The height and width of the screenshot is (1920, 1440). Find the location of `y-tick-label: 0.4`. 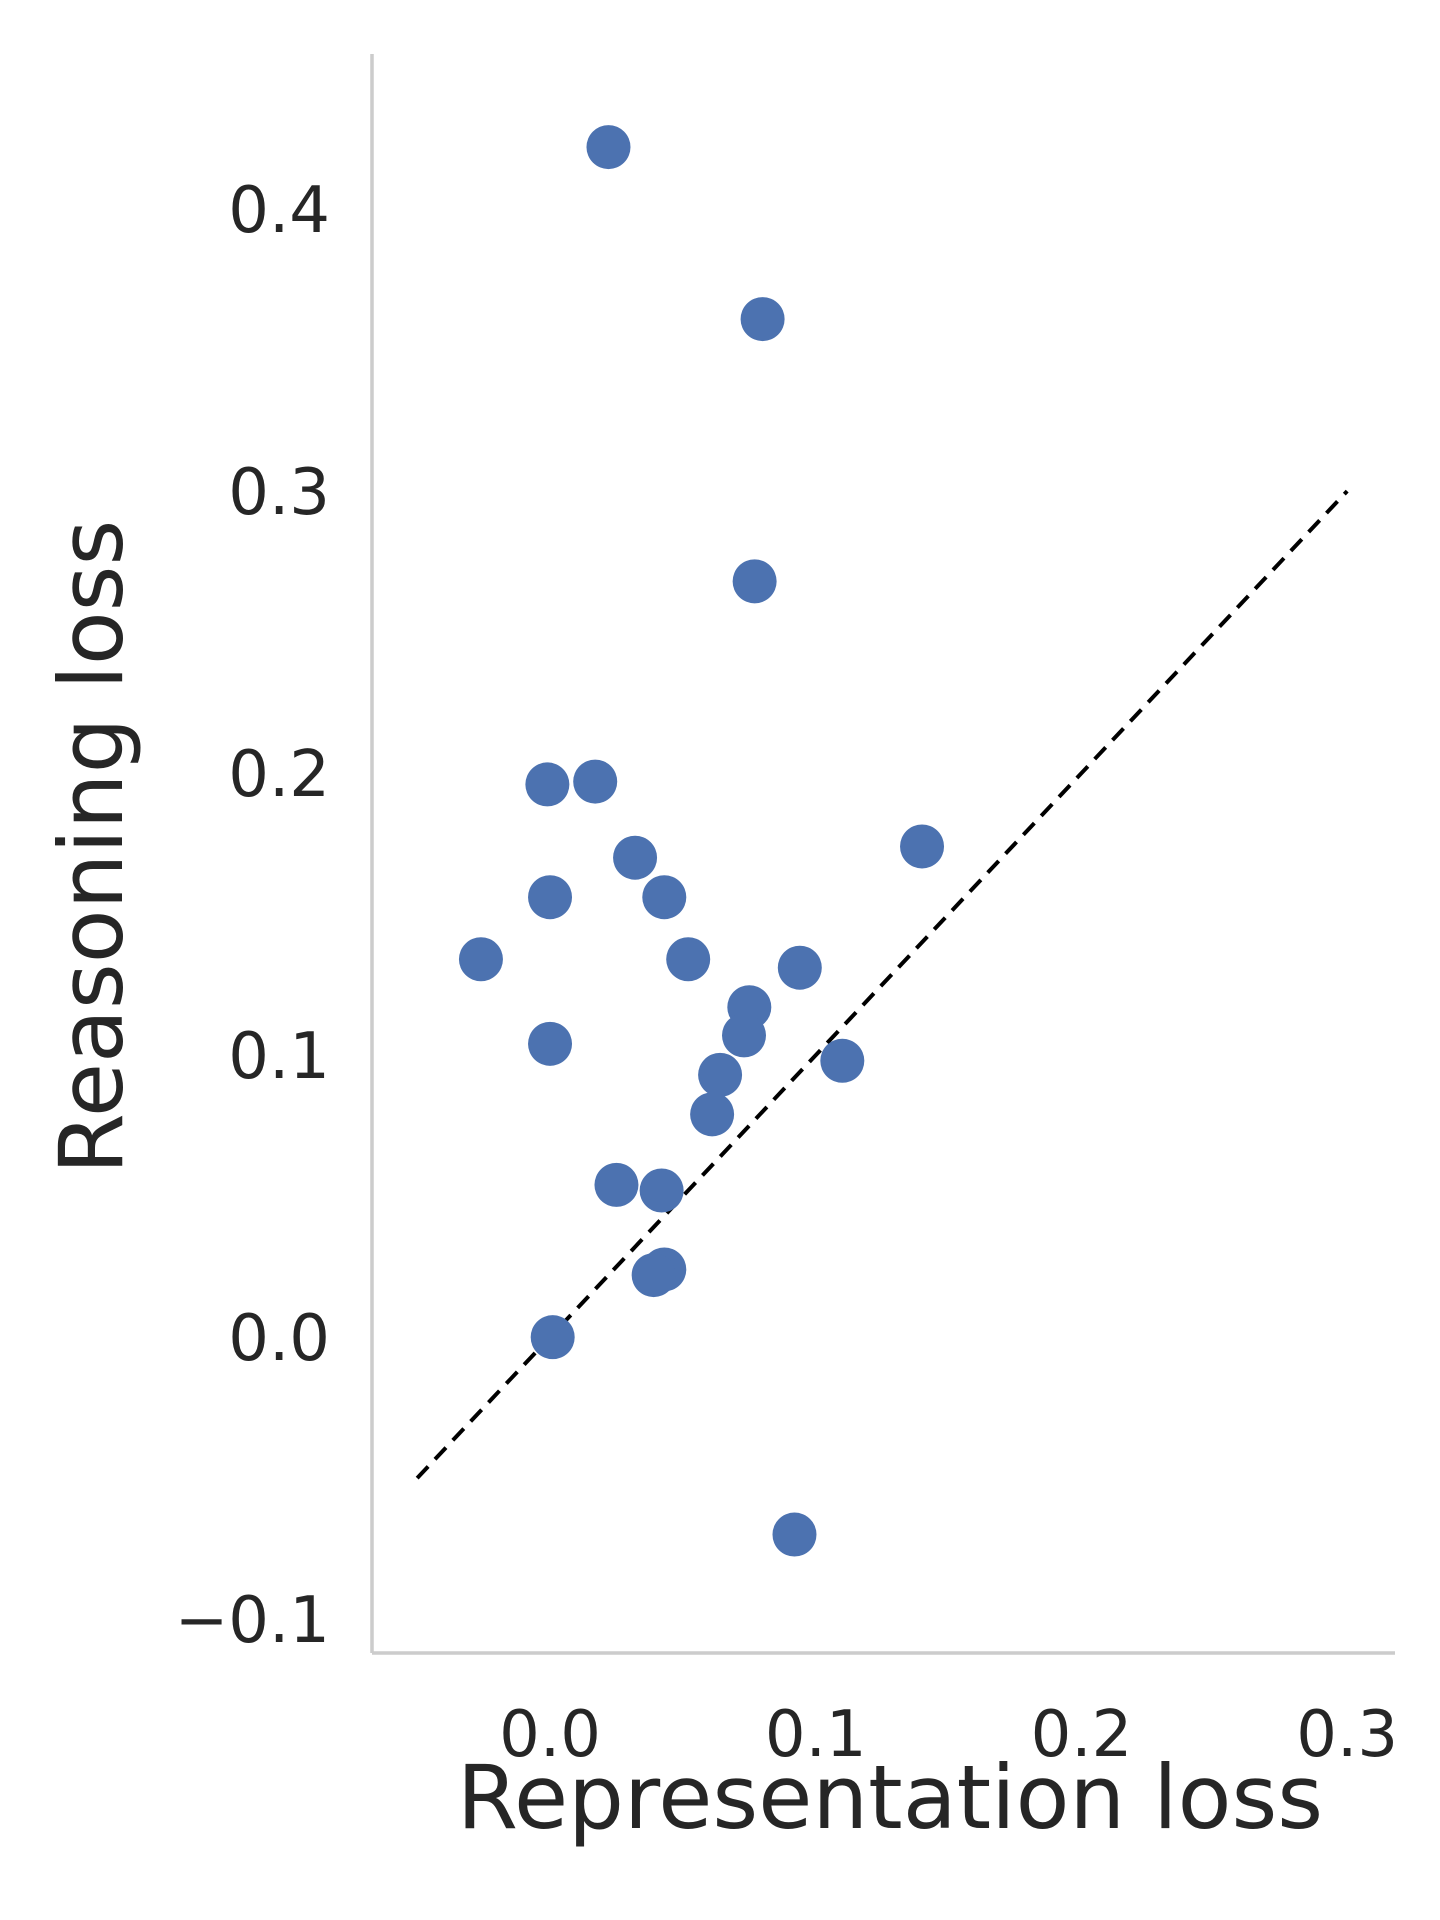

y-tick-label: 0.4 is located at coordinates (279, 211).